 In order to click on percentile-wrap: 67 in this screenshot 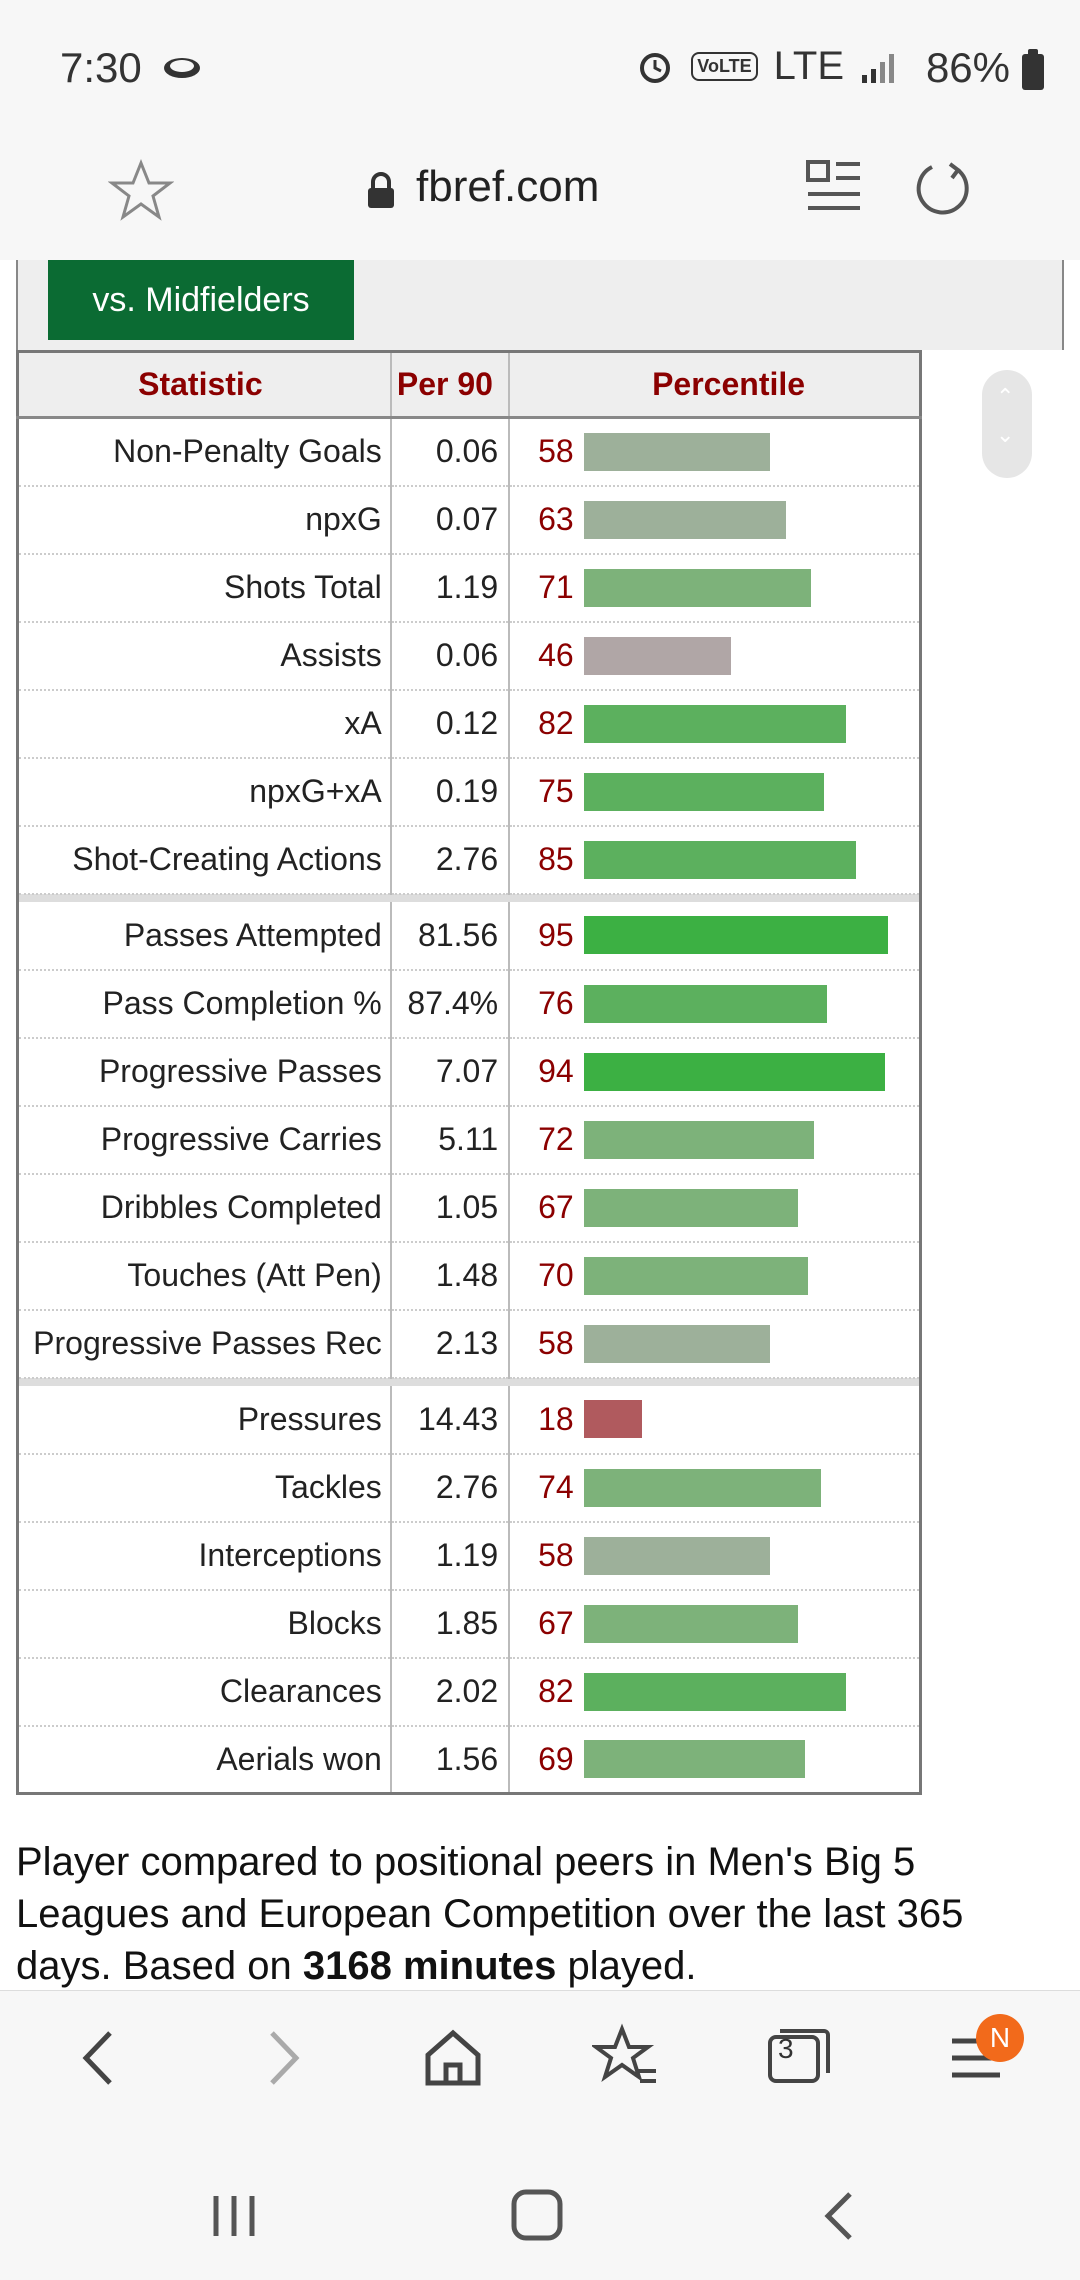, I will do `click(728, 1623)`.